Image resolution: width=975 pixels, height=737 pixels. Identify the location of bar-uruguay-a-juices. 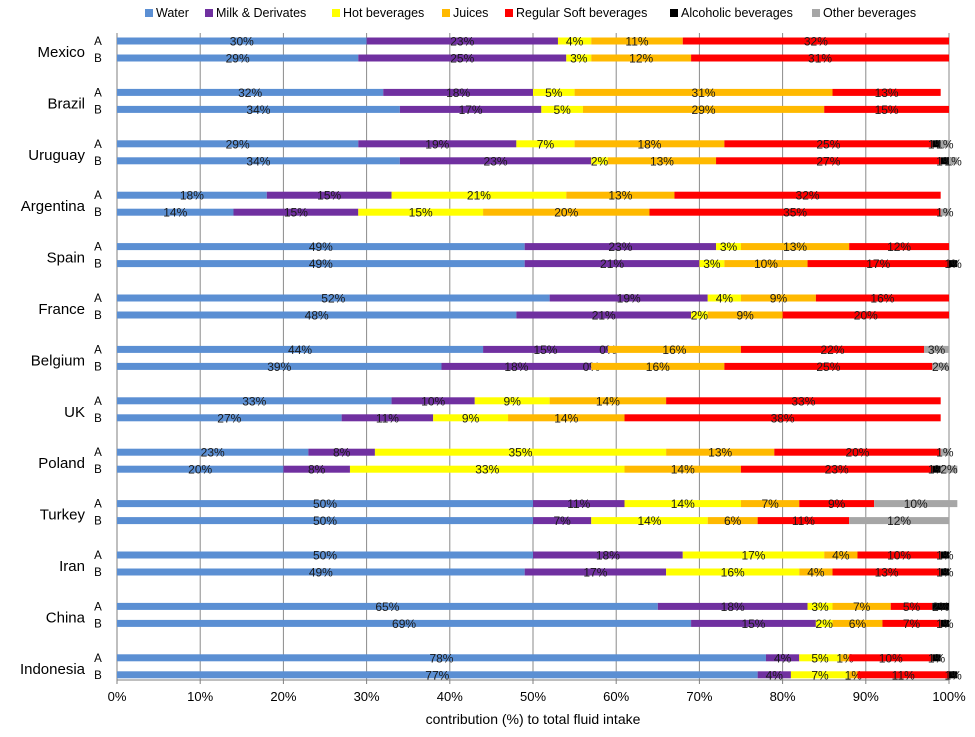
(649, 144).